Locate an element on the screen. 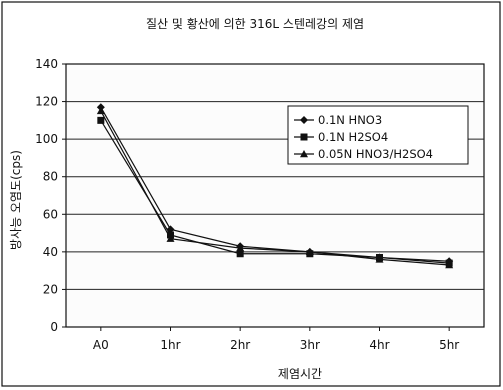  x-axis-ticks: A0 1hr 2hr 3hr 4hr 5hr is located at coordinates (276, 339).